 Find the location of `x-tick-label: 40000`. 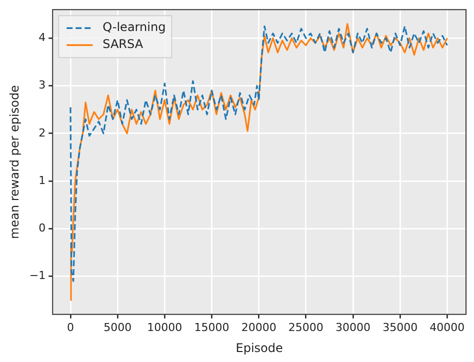

x-tick-label: 40000 is located at coordinates (447, 327).